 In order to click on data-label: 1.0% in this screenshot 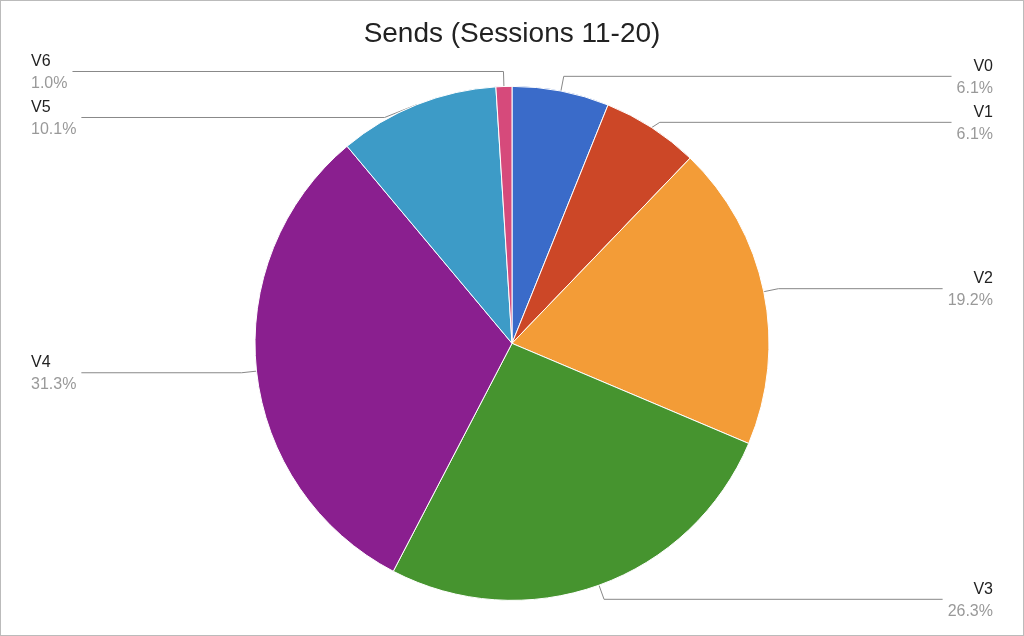, I will do `click(49, 82)`.